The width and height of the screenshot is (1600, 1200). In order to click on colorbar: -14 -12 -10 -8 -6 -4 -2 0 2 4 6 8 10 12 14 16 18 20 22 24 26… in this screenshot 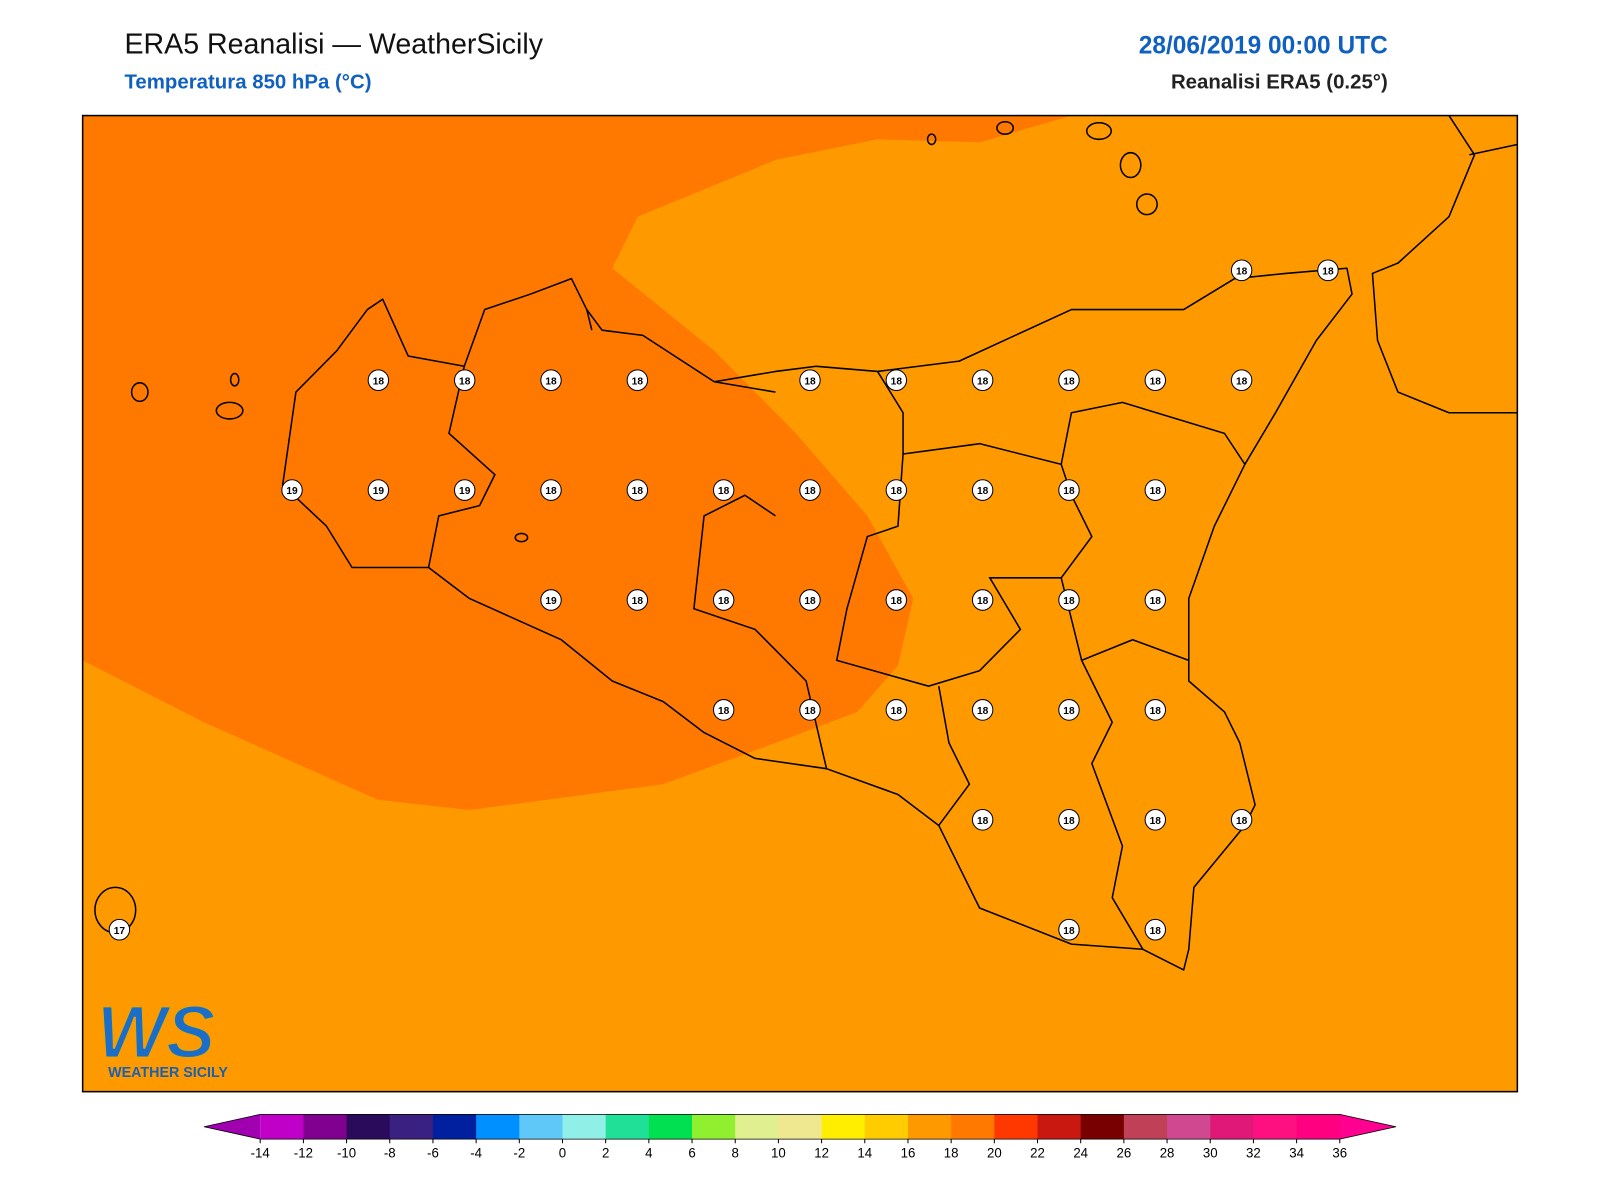, I will do `click(800, 1137)`.